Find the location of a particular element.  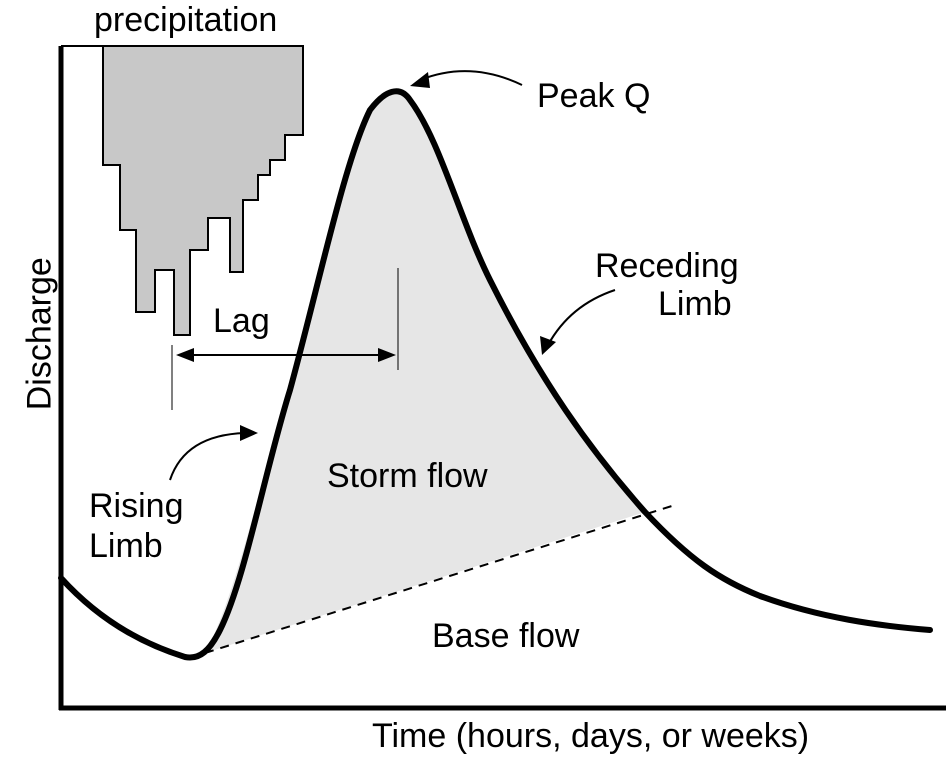

rising-limb-label-line1: Rising is located at coordinates (136, 506).